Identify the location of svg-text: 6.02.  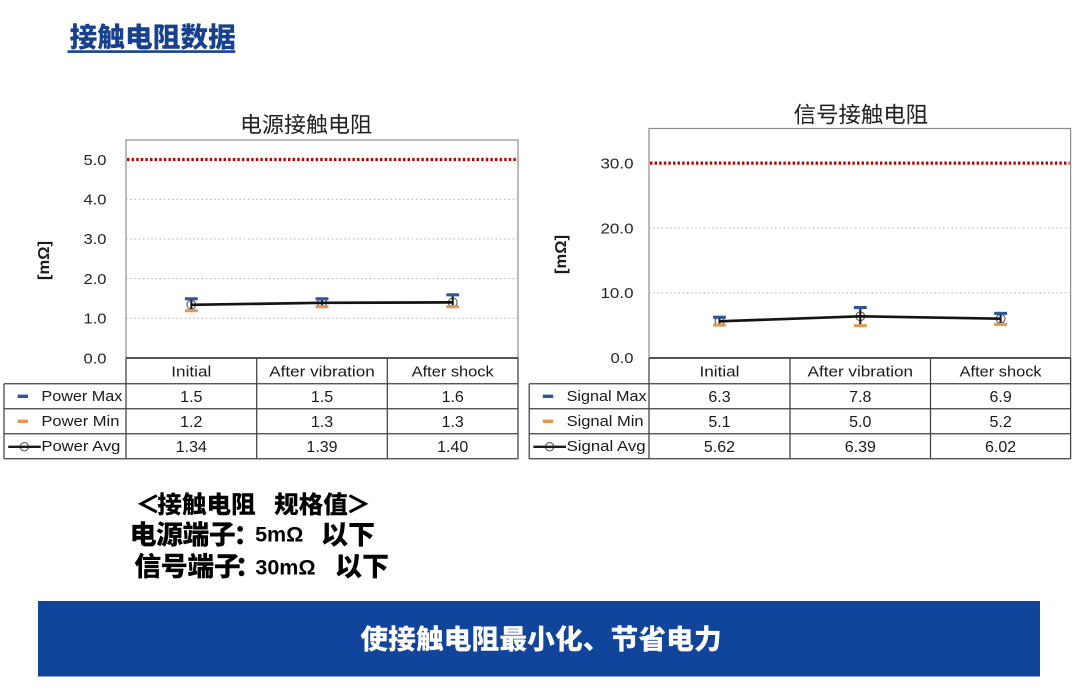
(1000, 447).